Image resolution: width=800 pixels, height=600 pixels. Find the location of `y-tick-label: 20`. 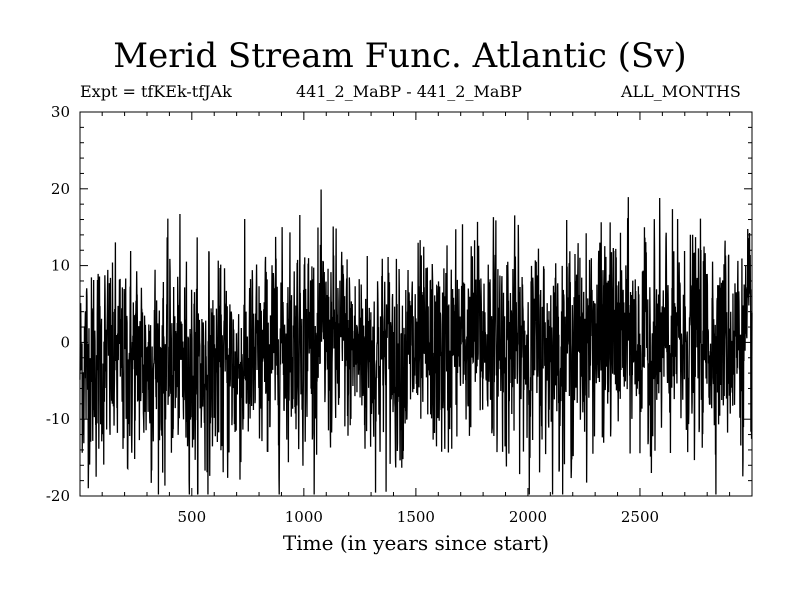

y-tick-label: 20 is located at coordinates (60, 189).